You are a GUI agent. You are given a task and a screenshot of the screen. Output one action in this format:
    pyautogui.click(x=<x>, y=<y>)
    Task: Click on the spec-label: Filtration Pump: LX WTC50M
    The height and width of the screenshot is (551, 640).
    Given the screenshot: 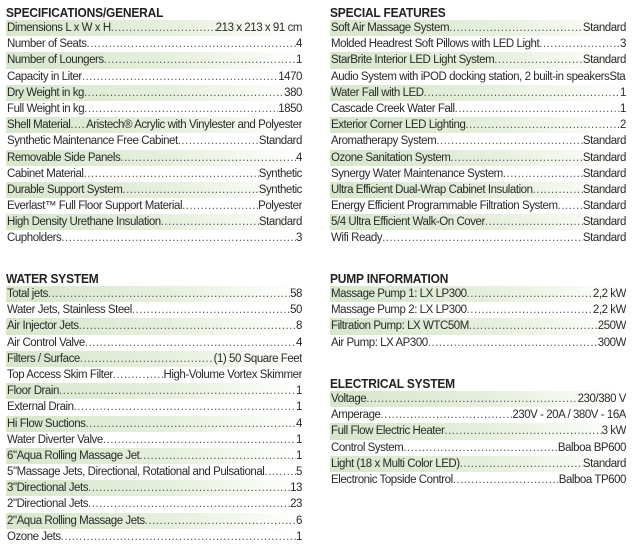 What is the action you would take?
    pyautogui.click(x=400, y=326)
    